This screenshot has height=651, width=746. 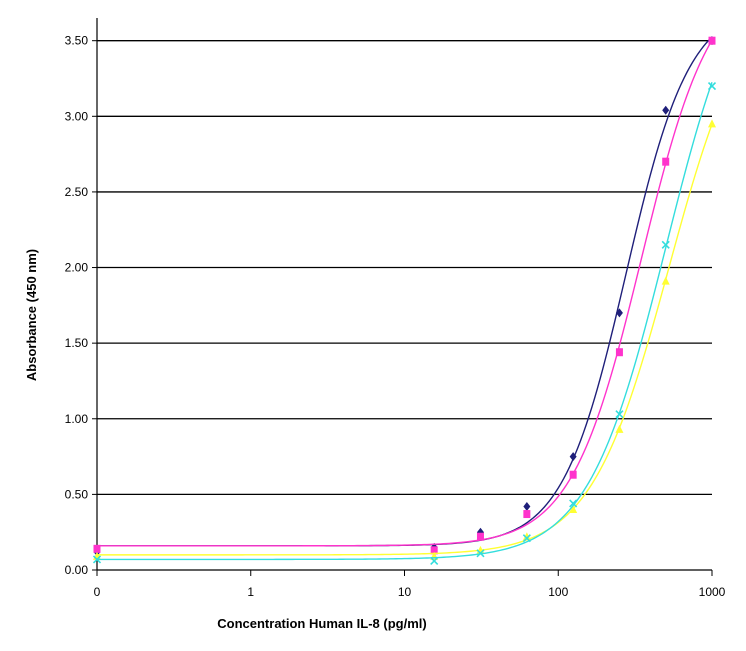 What do you see at coordinates (250, 592) in the screenshot?
I see `x-tick-label: 1` at bounding box center [250, 592].